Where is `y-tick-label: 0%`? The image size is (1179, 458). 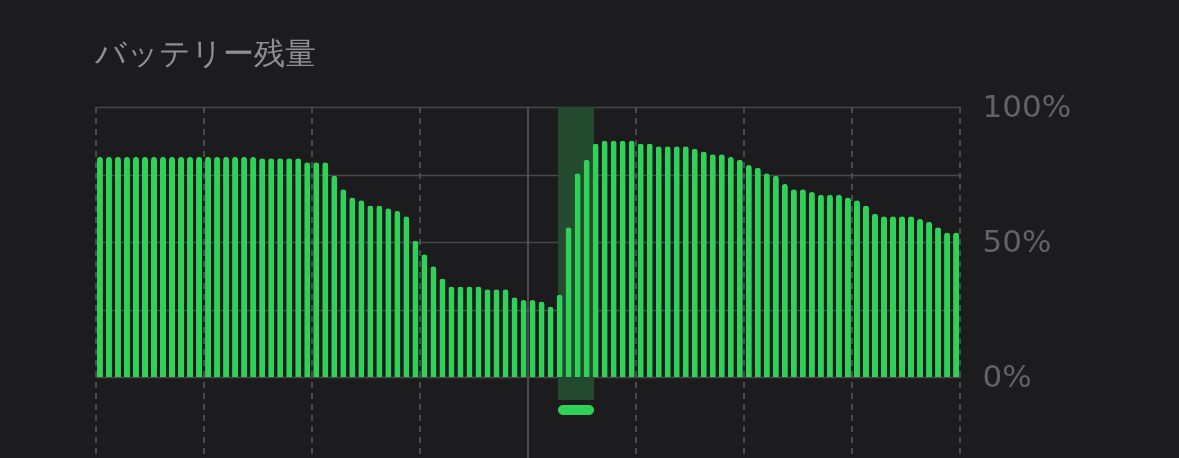
y-tick-label: 0% is located at coordinates (1007, 375).